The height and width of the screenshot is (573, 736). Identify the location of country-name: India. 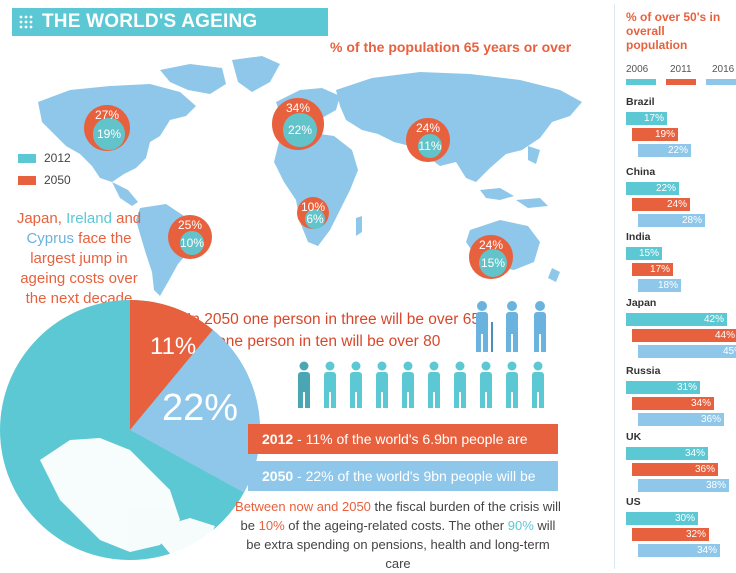
(638, 237).